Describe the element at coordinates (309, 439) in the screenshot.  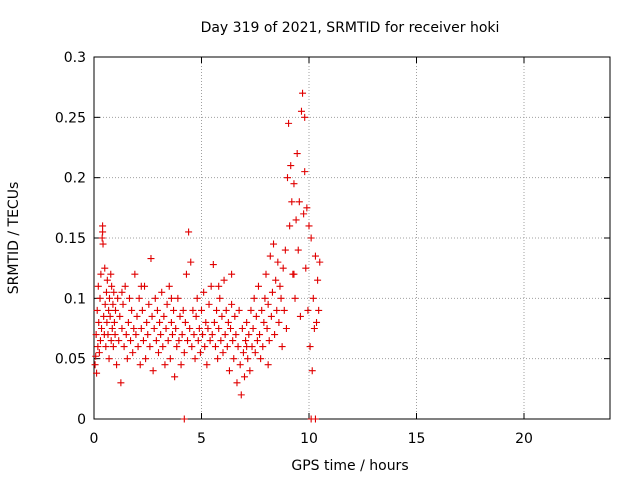
I see `x-tick-label: 10` at that location.